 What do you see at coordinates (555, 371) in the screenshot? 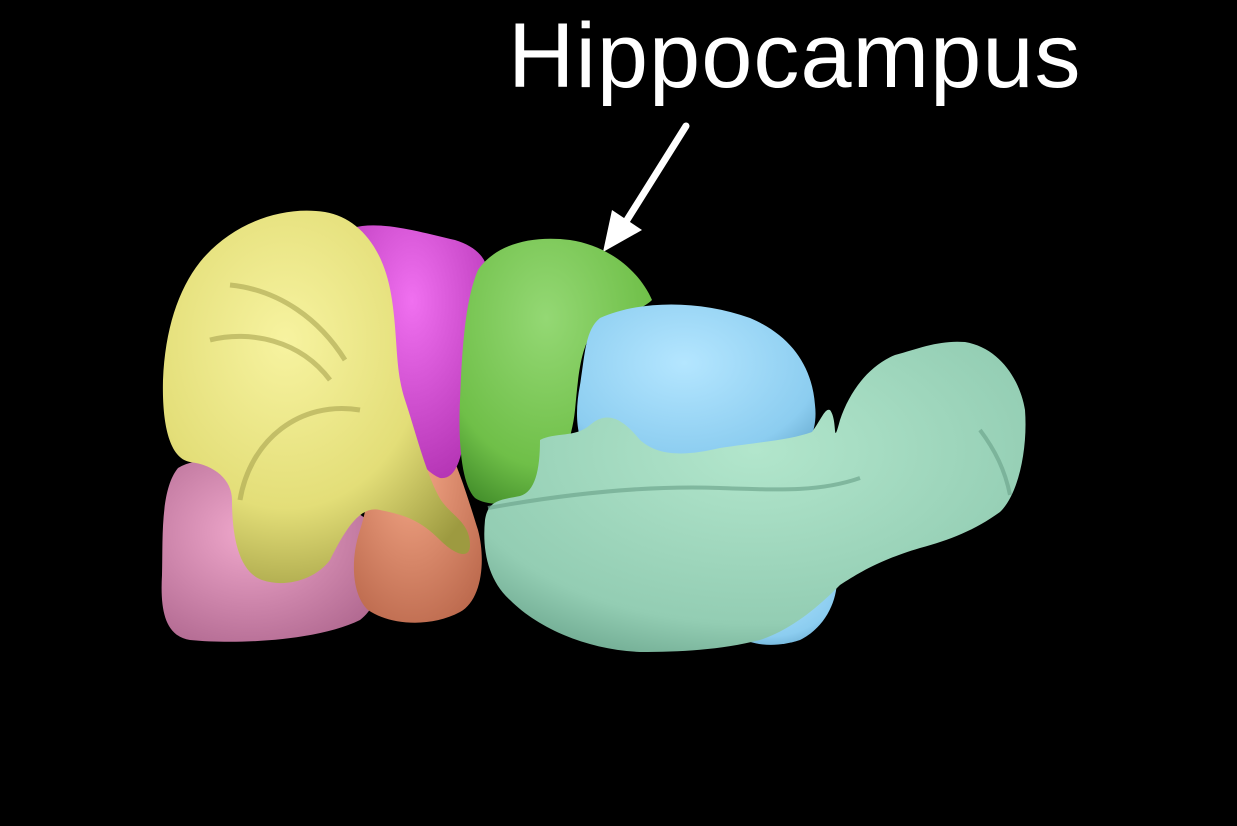
I see `hippocampus-region` at bounding box center [555, 371].